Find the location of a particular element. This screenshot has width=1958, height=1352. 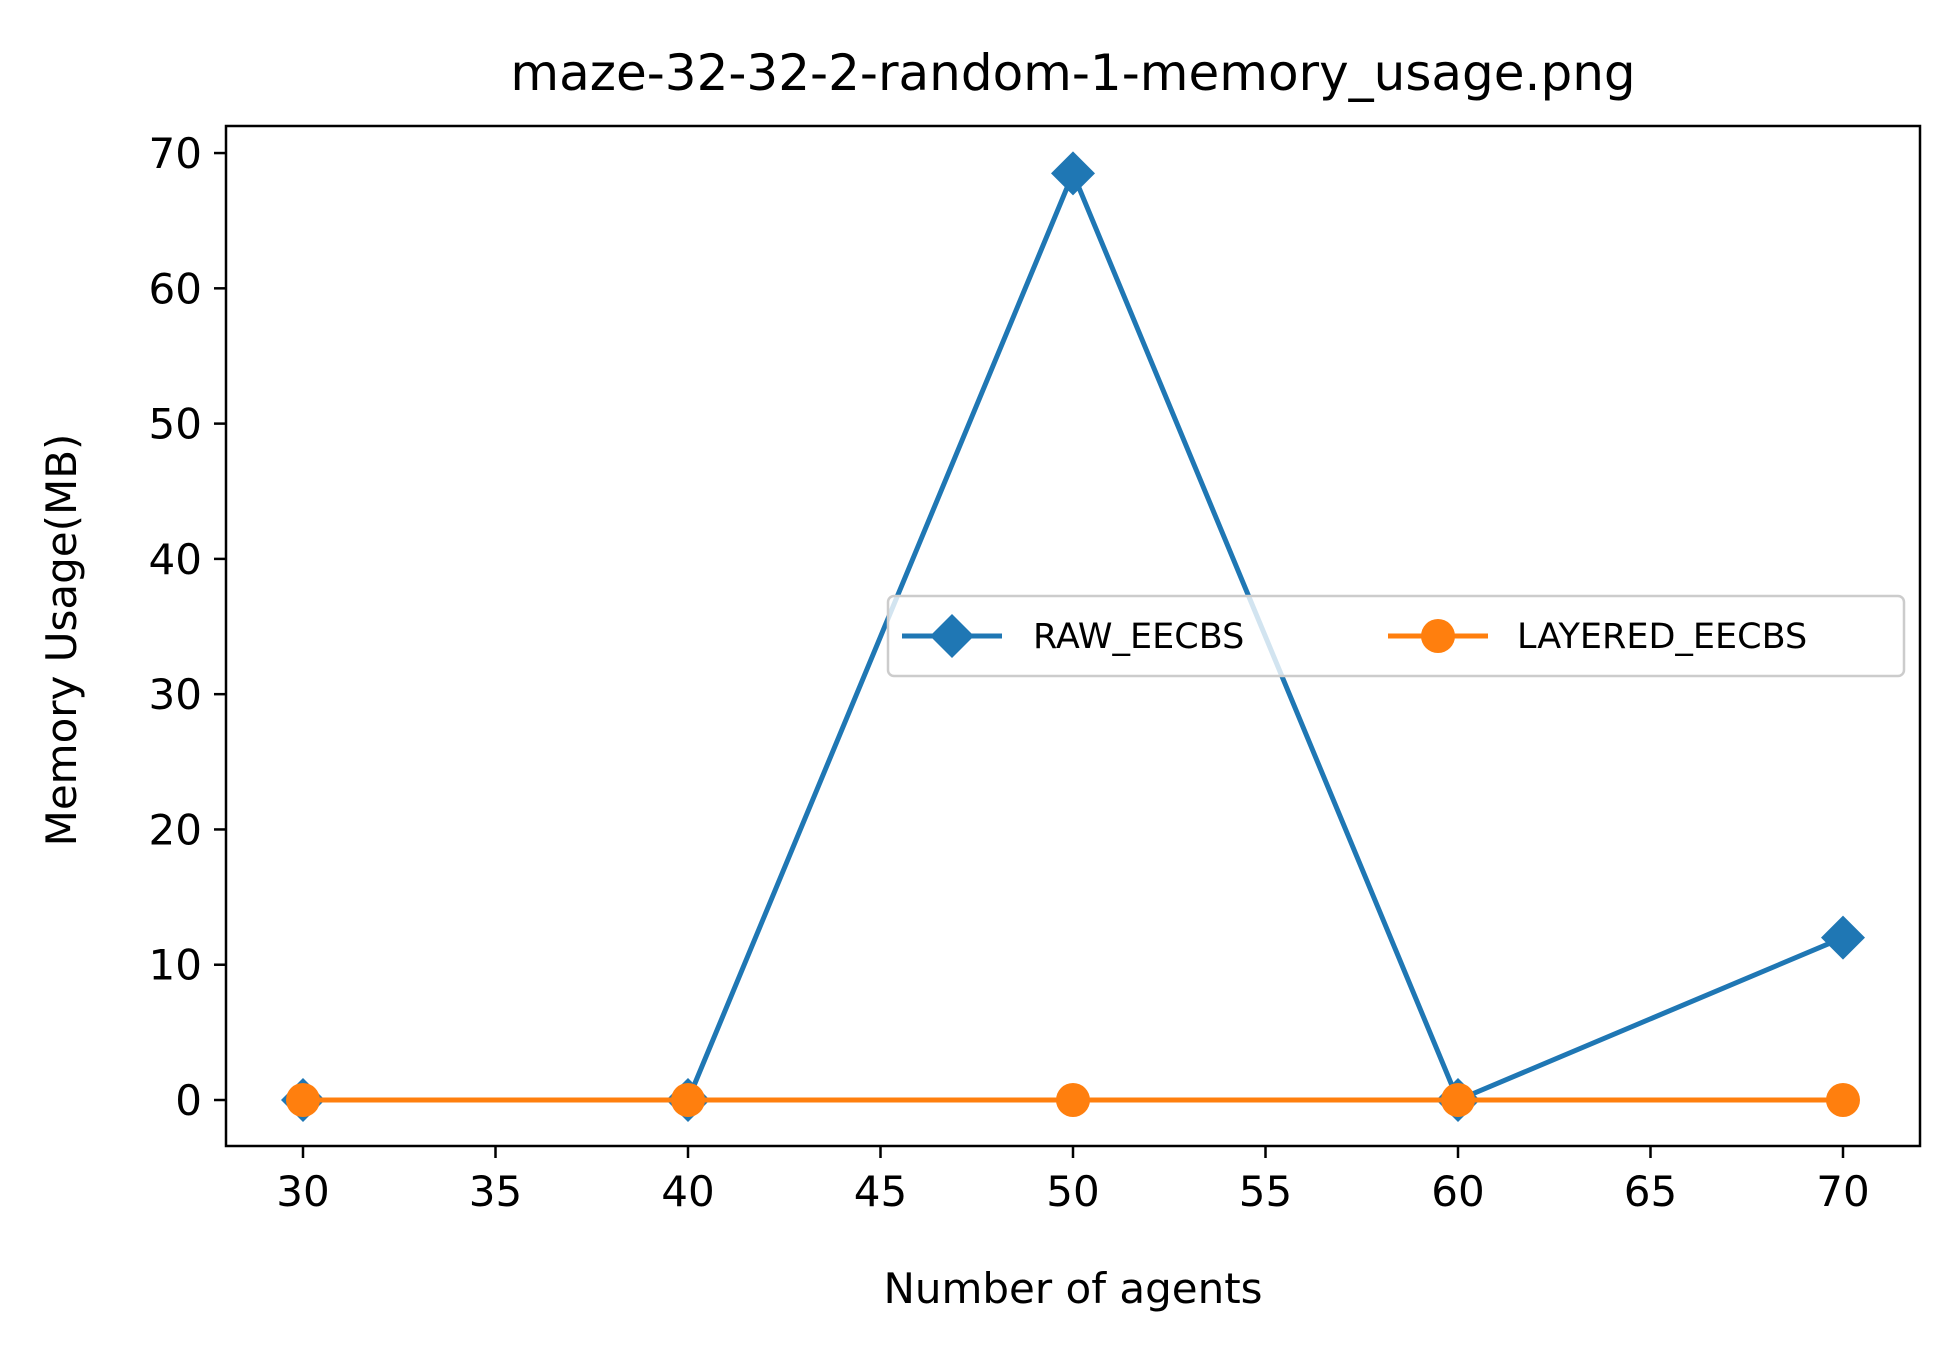

legend-entry-layered-eecbs: LAYERED_EECBS is located at coordinates (1597, 637).